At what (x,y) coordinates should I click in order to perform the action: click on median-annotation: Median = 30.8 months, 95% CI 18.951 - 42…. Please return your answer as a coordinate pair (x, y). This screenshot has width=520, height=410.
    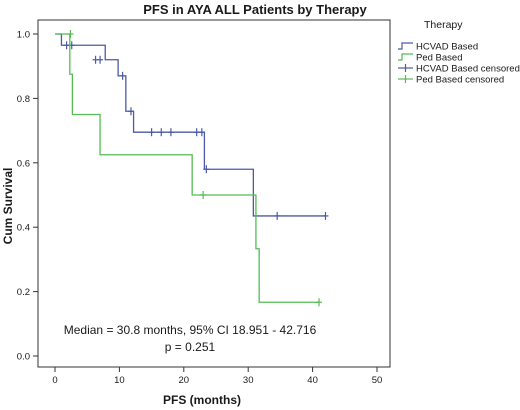
    Looking at the image, I should click on (190, 330).